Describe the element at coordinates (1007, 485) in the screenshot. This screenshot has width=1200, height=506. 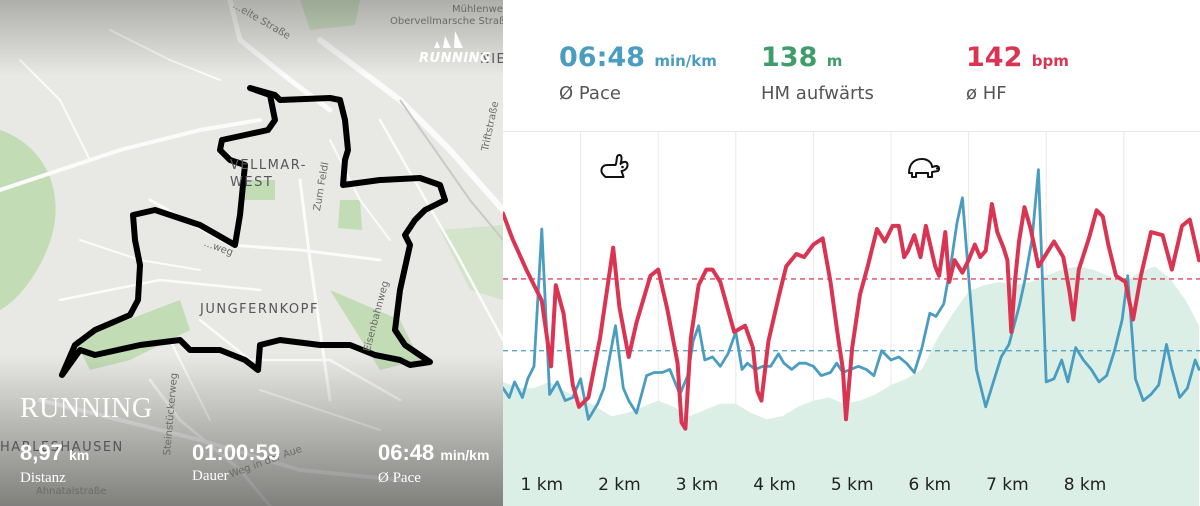
I see `x-tick-label: 7 km` at that location.